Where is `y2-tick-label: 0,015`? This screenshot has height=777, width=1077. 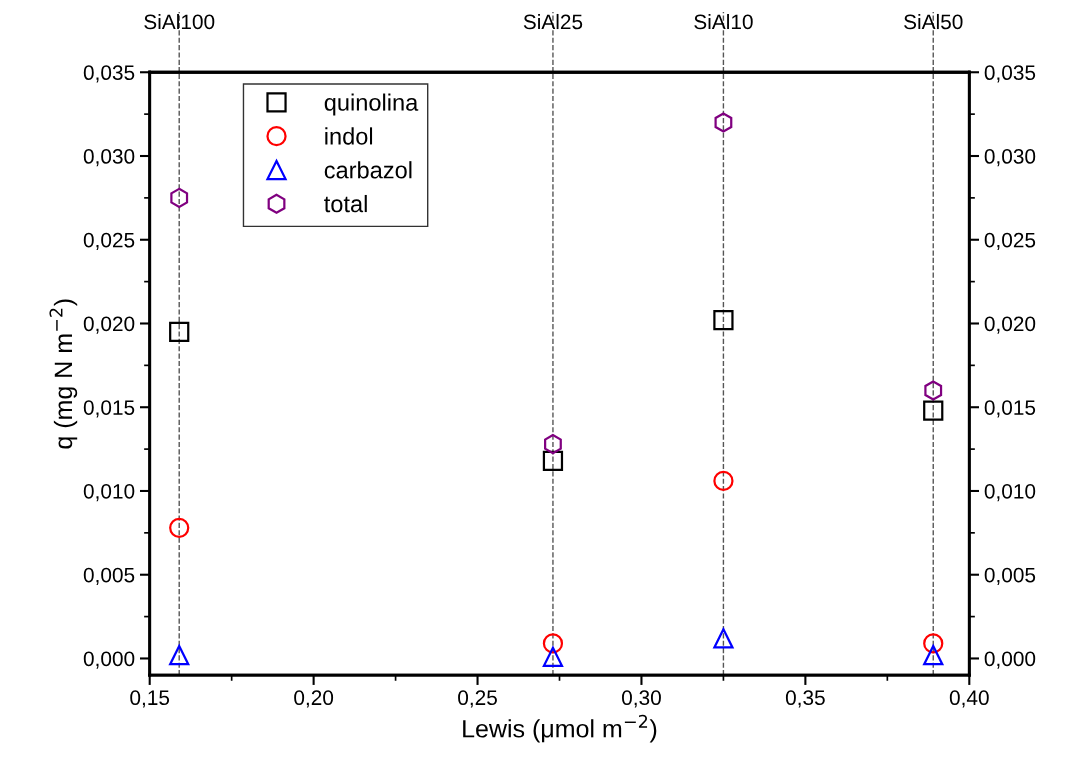 y2-tick-label: 0,015 is located at coordinates (1010, 409).